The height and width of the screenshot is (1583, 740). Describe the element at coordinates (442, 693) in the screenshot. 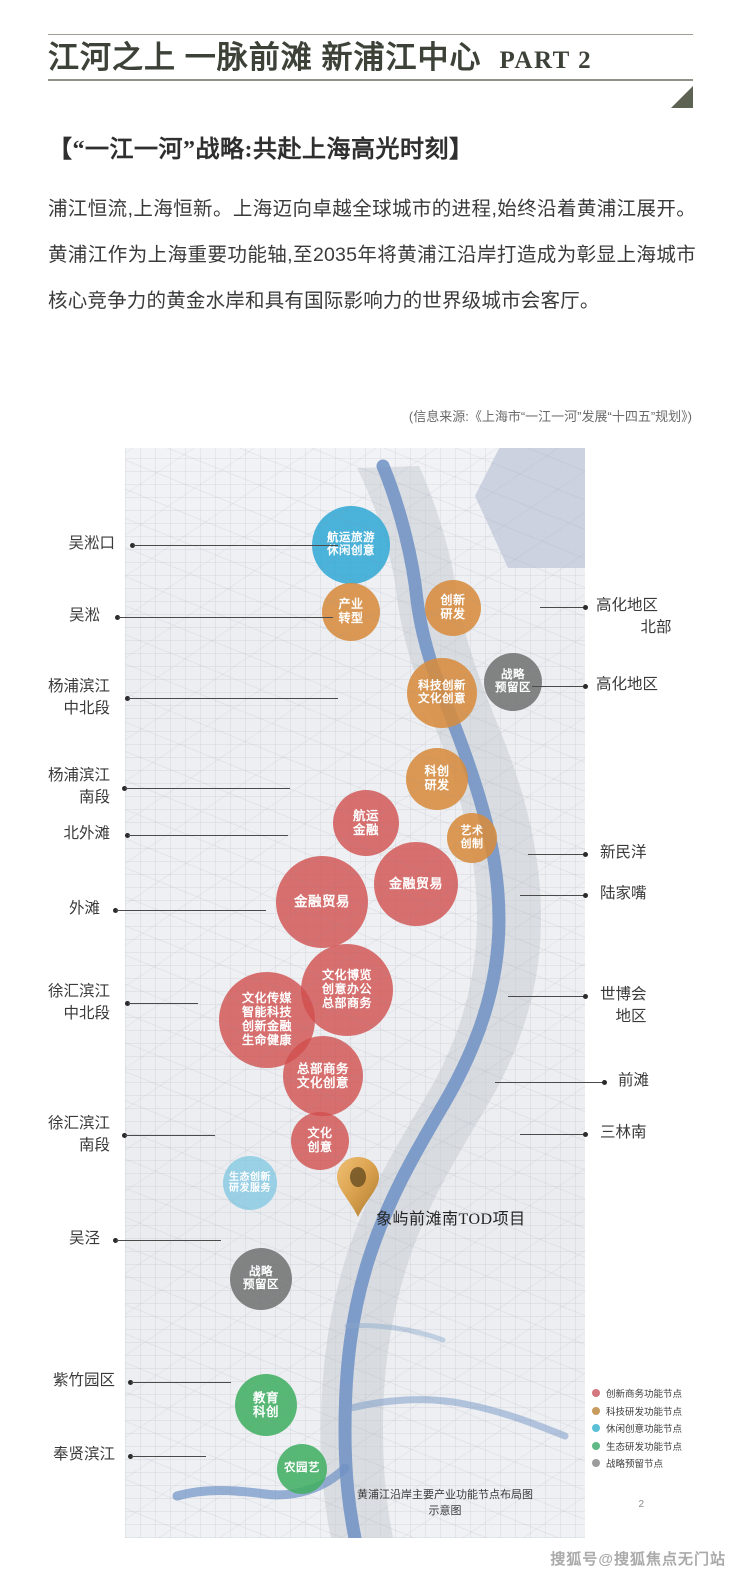

I see `node-bubble-科技创新文化创意: 科技创新 文化创意` at that location.